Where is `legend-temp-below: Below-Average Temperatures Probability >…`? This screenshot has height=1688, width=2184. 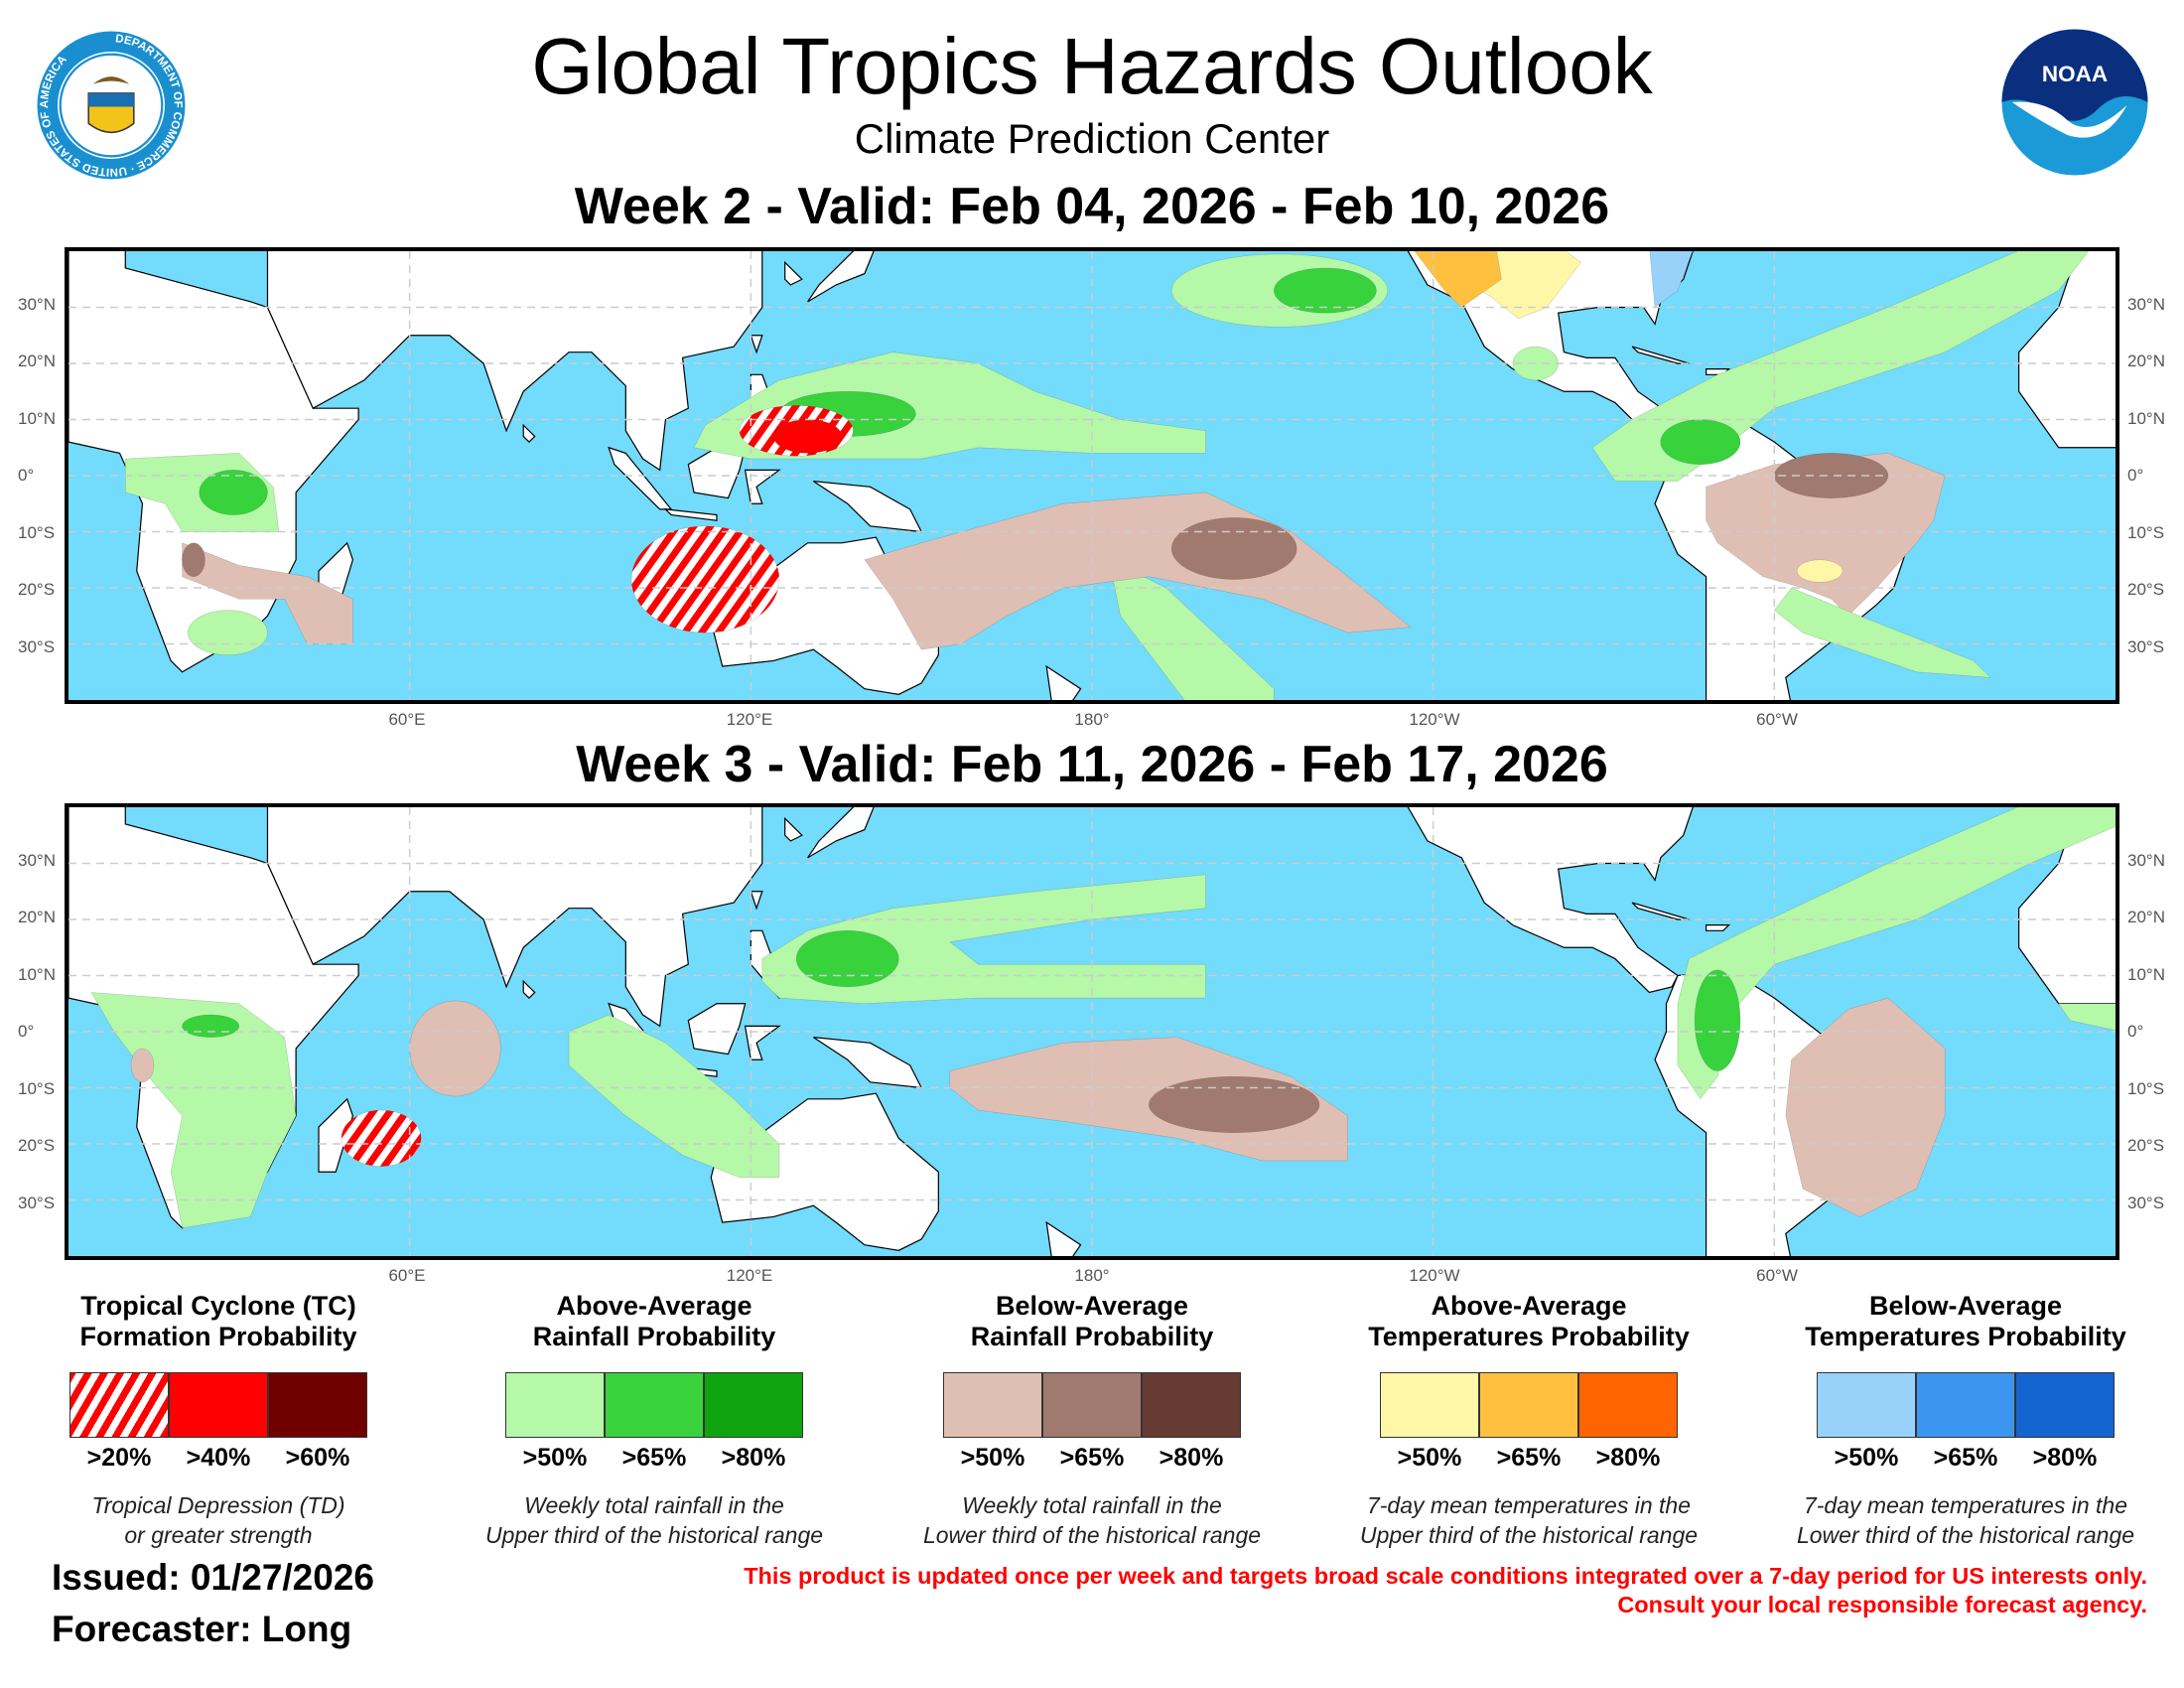 legend-temp-below: Below-Average Temperatures Probability >… is located at coordinates (1965, 1420).